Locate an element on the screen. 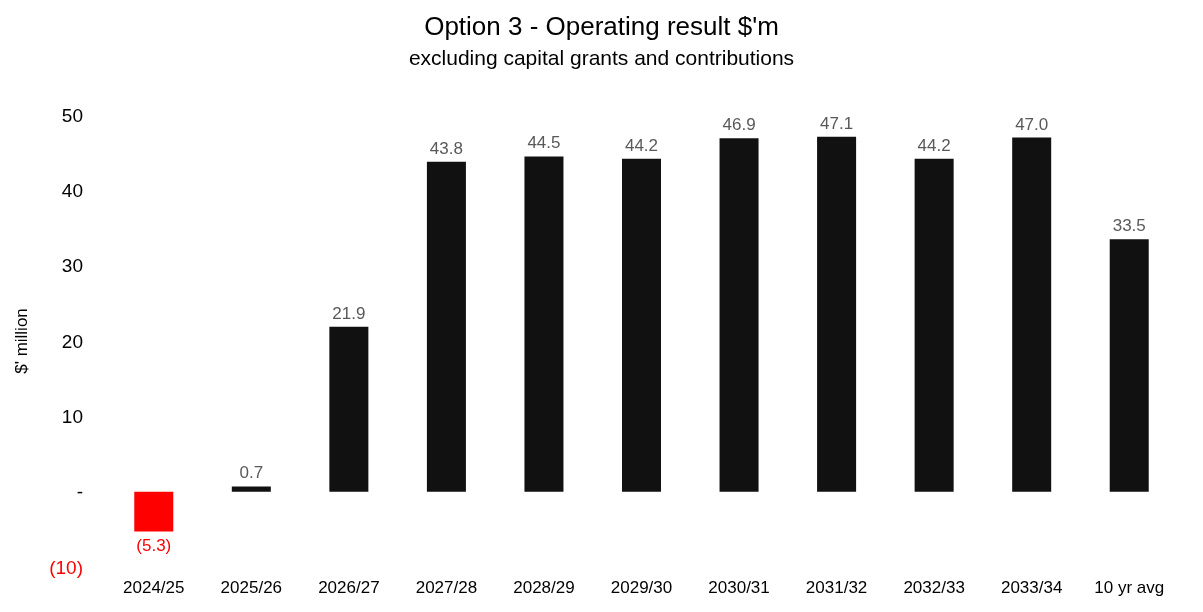 The image size is (1203, 612). data-label: 43.8 is located at coordinates (446, 148).